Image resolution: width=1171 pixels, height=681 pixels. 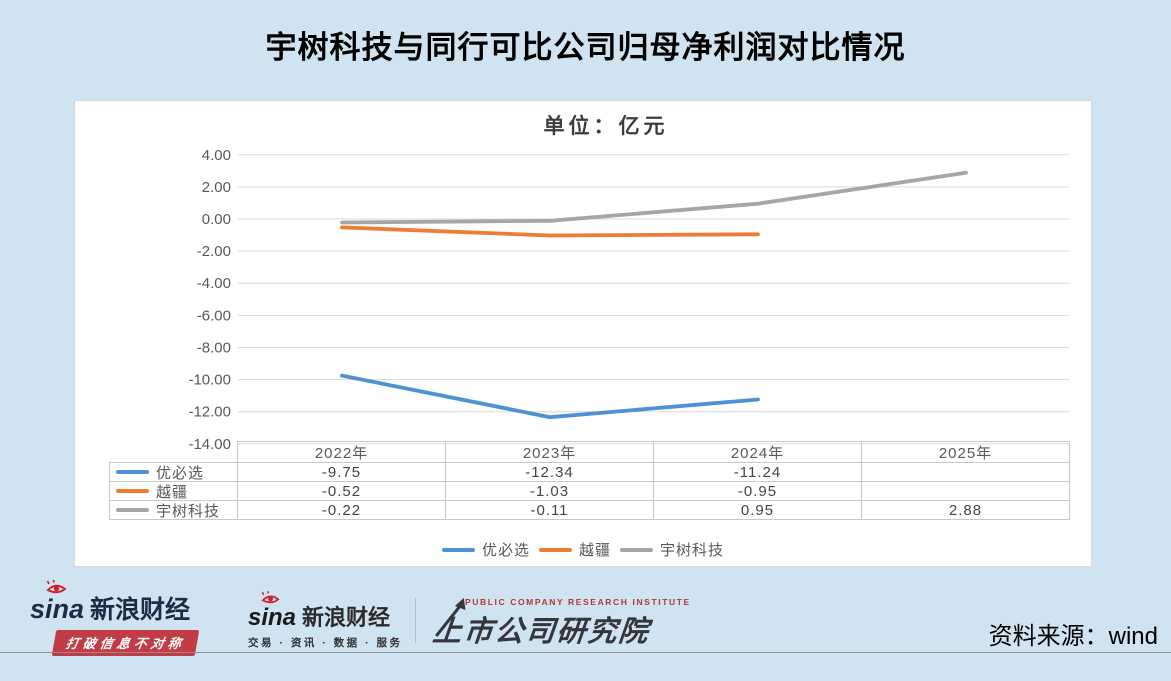 What do you see at coordinates (214, 251) in the screenshot?
I see `y-tick-label: -2.00` at bounding box center [214, 251].